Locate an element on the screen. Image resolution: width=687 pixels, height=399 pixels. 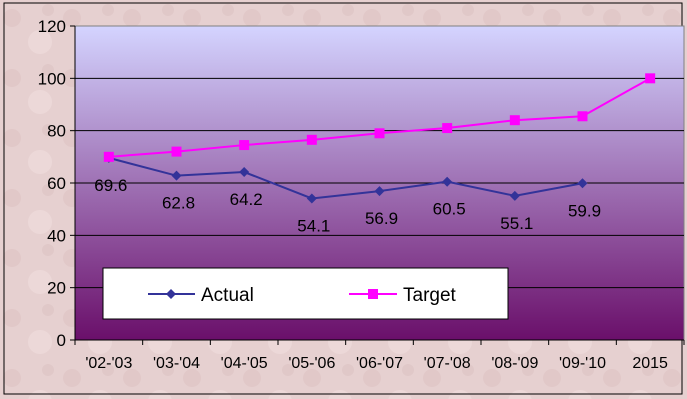
data-label-actual: 59.9 is located at coordinates (584, 210).